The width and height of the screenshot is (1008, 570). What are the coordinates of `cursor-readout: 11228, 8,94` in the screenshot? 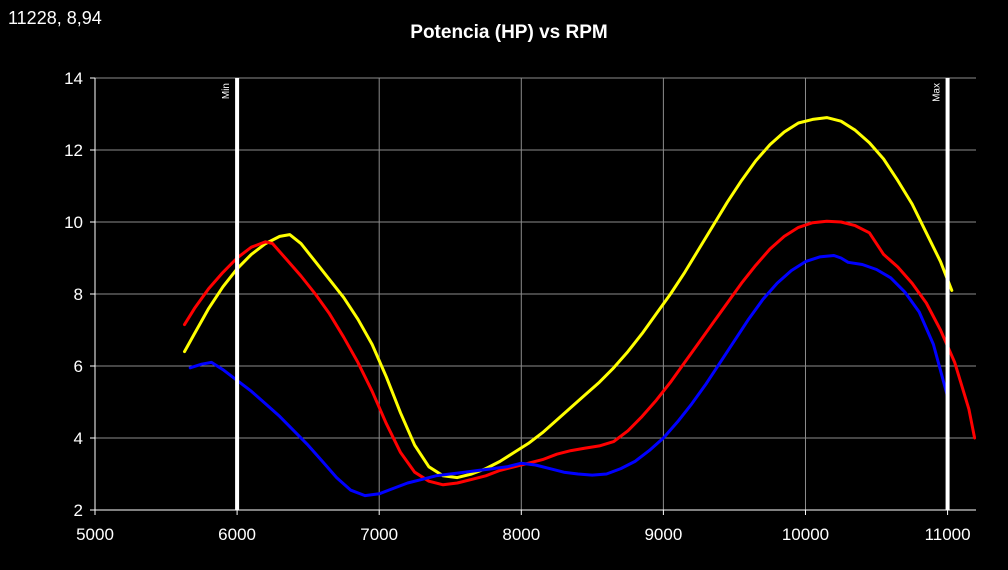 It's located at (55, 18).